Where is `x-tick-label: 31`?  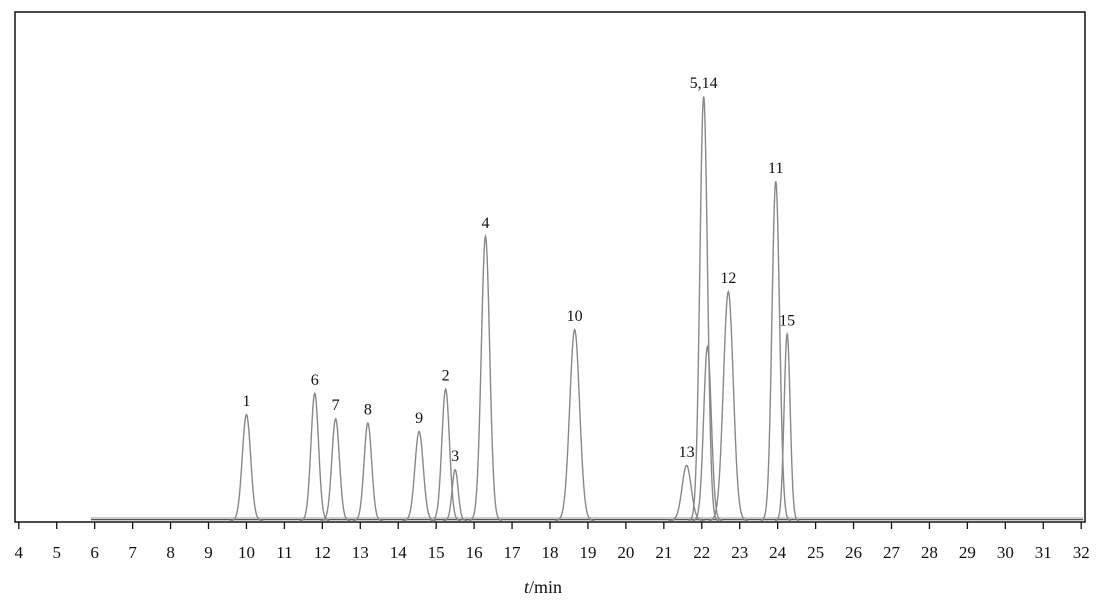 x-tick-label: 31 is located at coordinates (1043, 552).